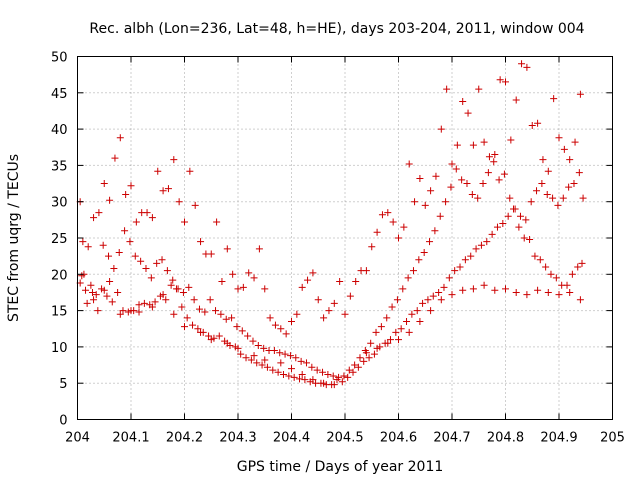 Image resolution: width=640 pixels, height=480 pixels. What do you see at coordinates (63, 384) in the screenshot?
I see `y-tick-label: 5` at bounding box center [63, 384].